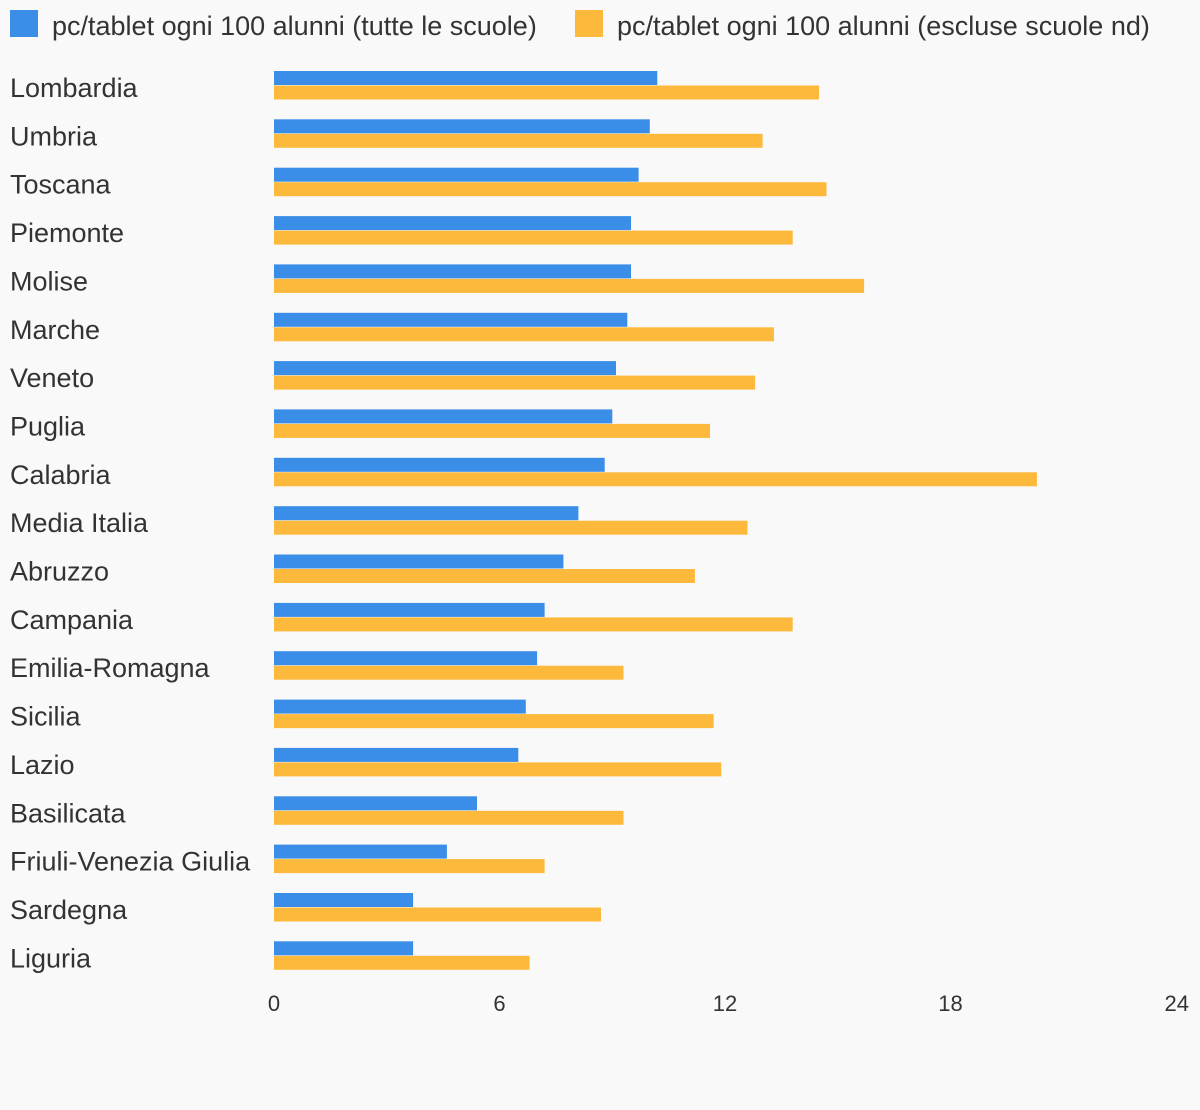  What do you see at coordinates (52, 378) in the screenshot?
I see `category-label: Veneto` at bounding box center [52, 378].